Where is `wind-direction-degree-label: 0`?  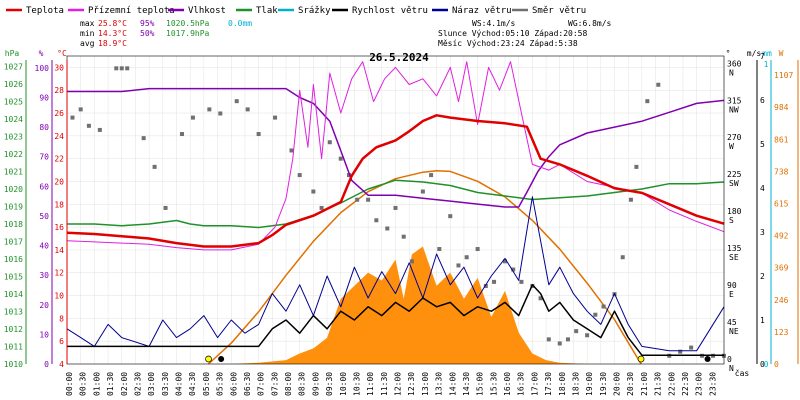 wind-direction-degree-label: 0 is located at coordinates (729, 359).